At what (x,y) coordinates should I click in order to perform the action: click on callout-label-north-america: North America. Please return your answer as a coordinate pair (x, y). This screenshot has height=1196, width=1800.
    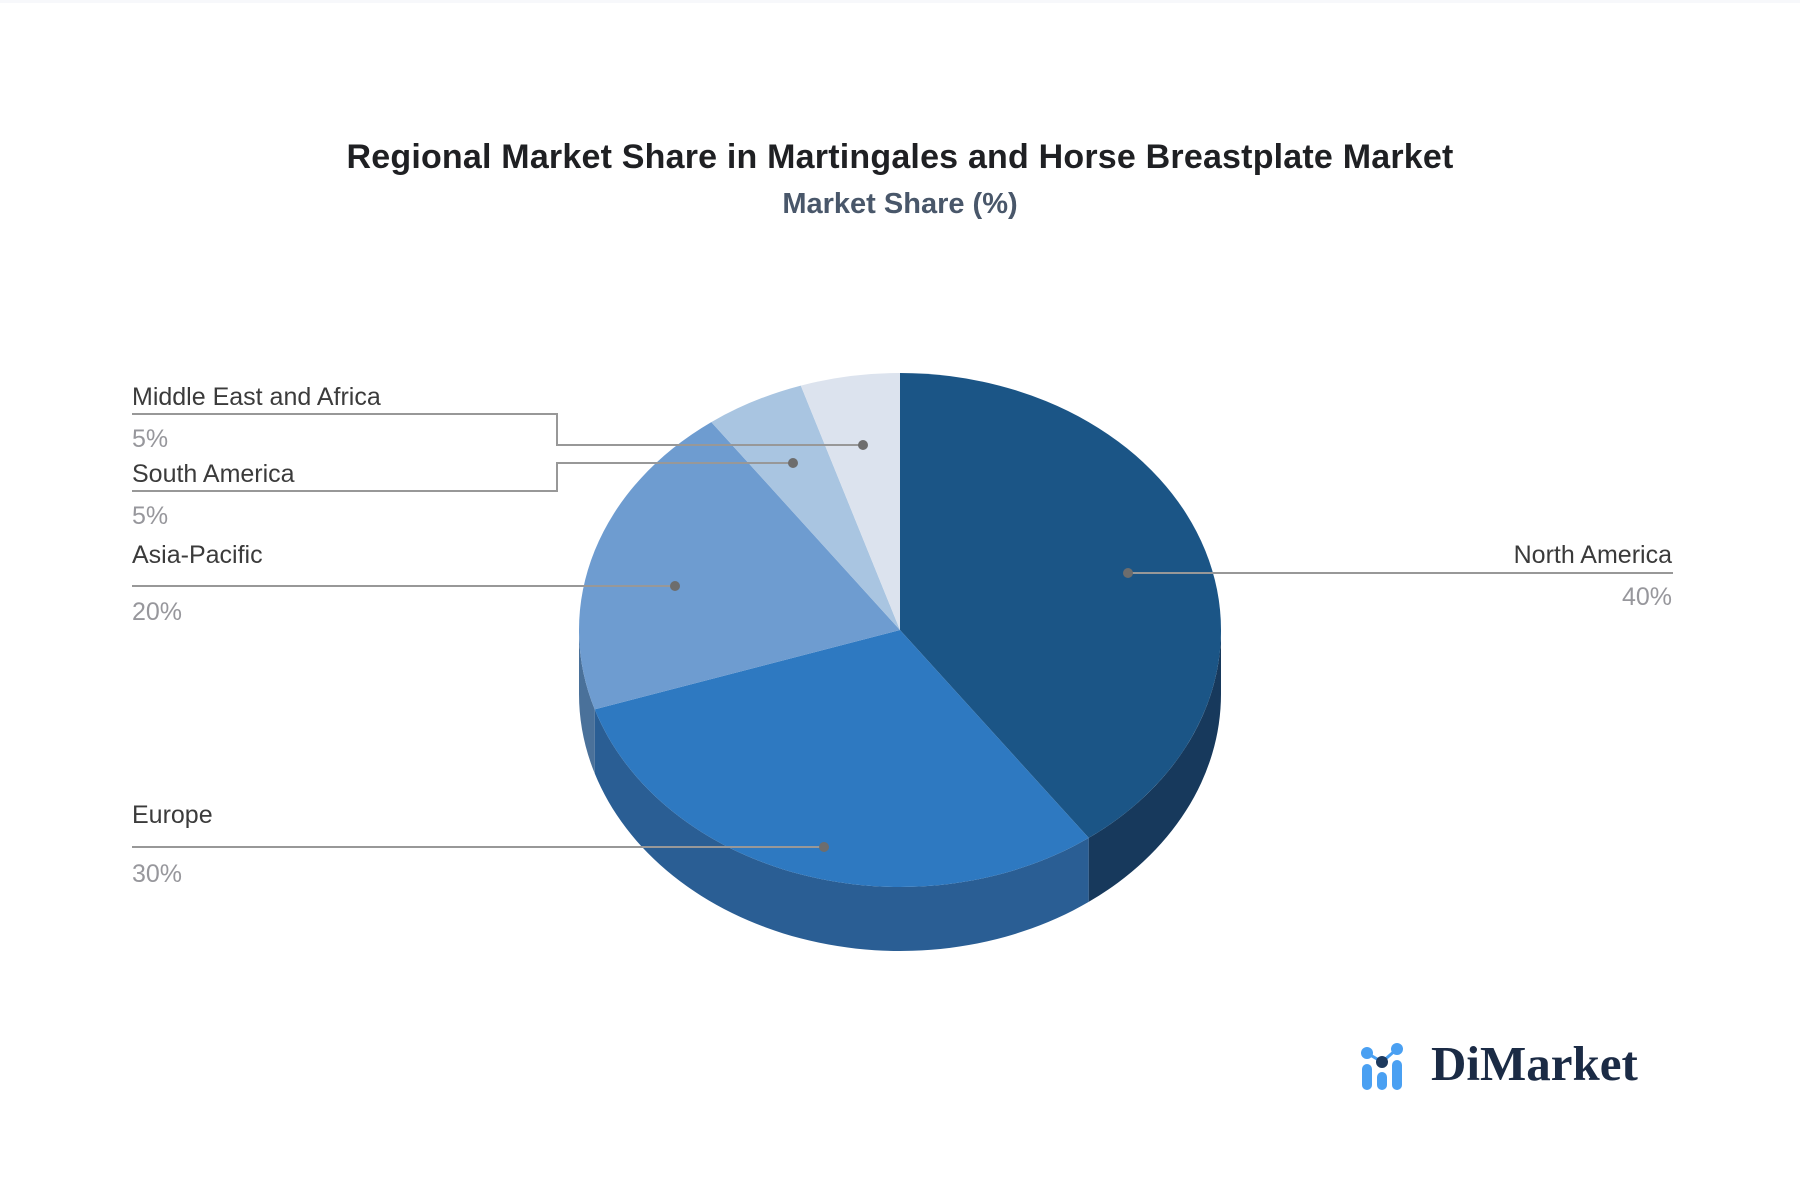
    Looking at the image, I should click on (1592, 555).